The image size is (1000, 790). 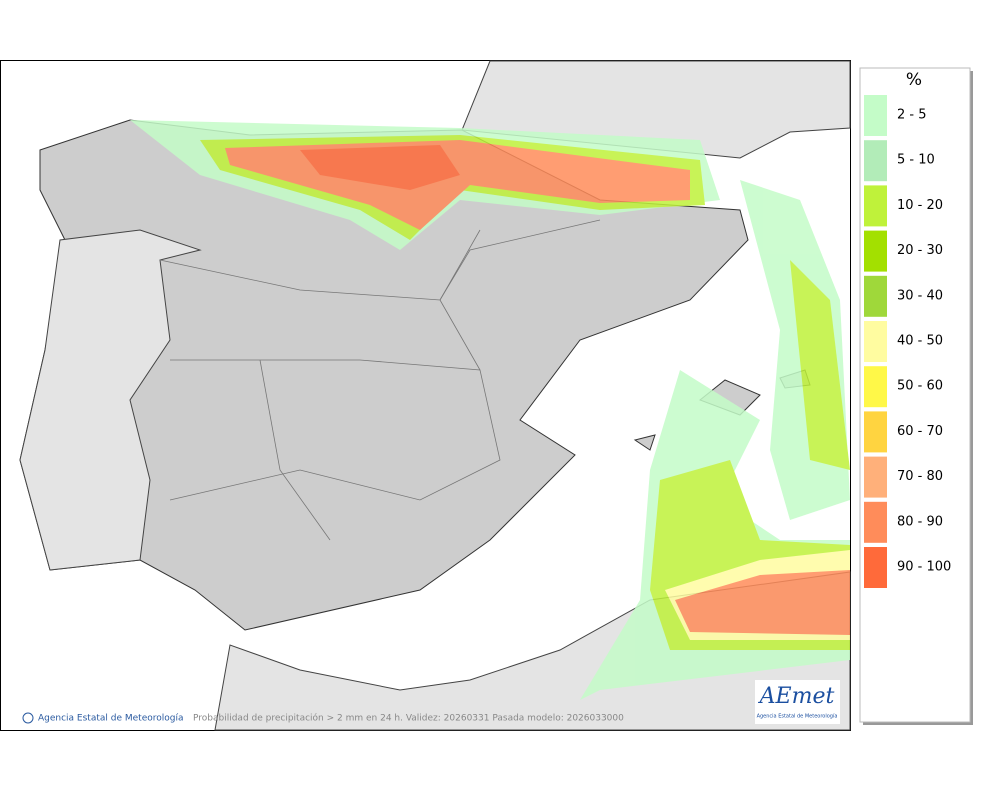 What do you see at coordinates (920, 521) in the screenshot?
I see `legend-label: 80 - 90` at bounding box center [920, 521].